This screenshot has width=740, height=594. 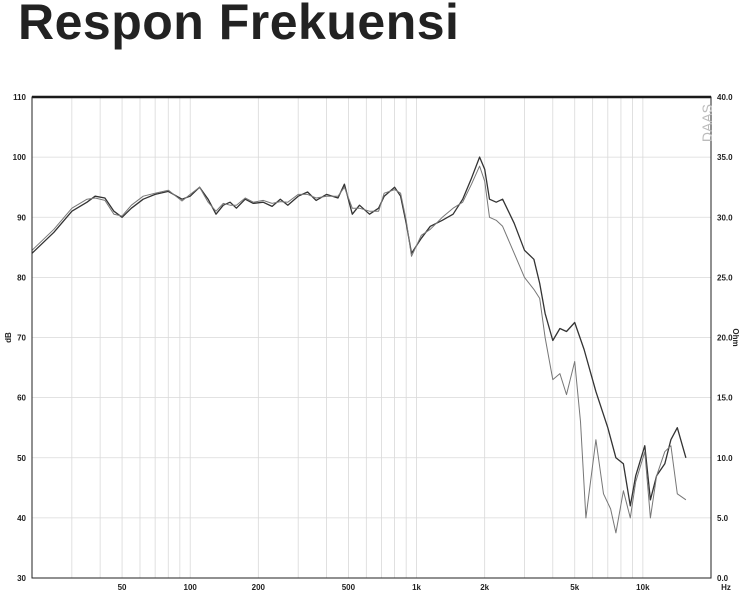 I want to click on y-tick-label: 40, so click(x=21, y=518).